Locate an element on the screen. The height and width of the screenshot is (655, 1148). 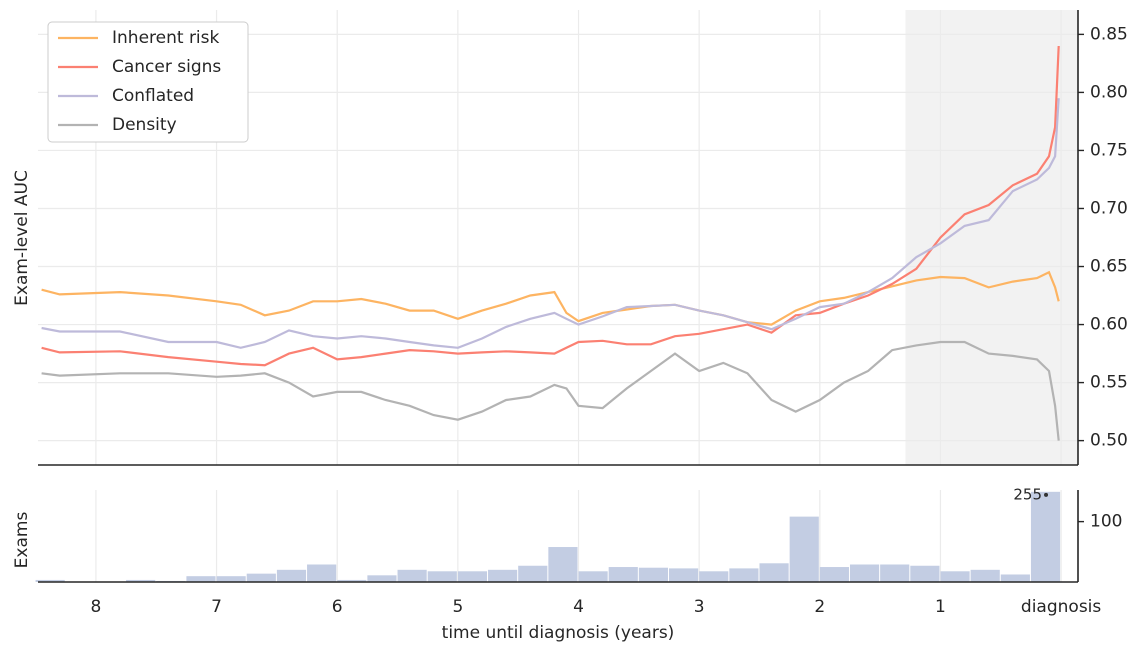
y-tick-label: 0.85 is located at coordinates (1109, 34).